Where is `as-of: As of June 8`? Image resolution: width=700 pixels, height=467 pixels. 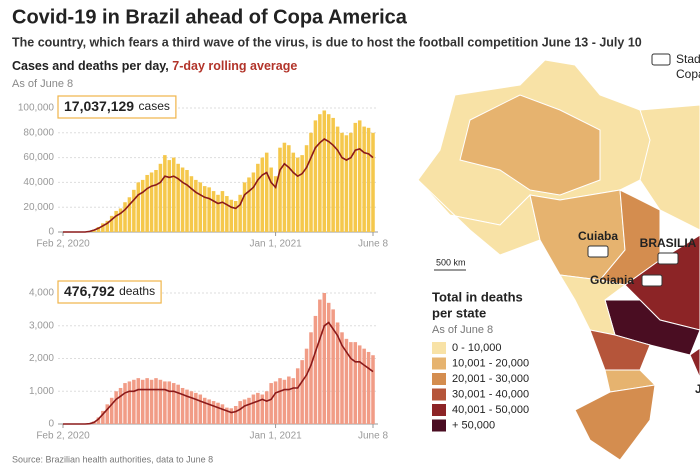 as-of: As of June 8 is located at coordinates (42, 84).